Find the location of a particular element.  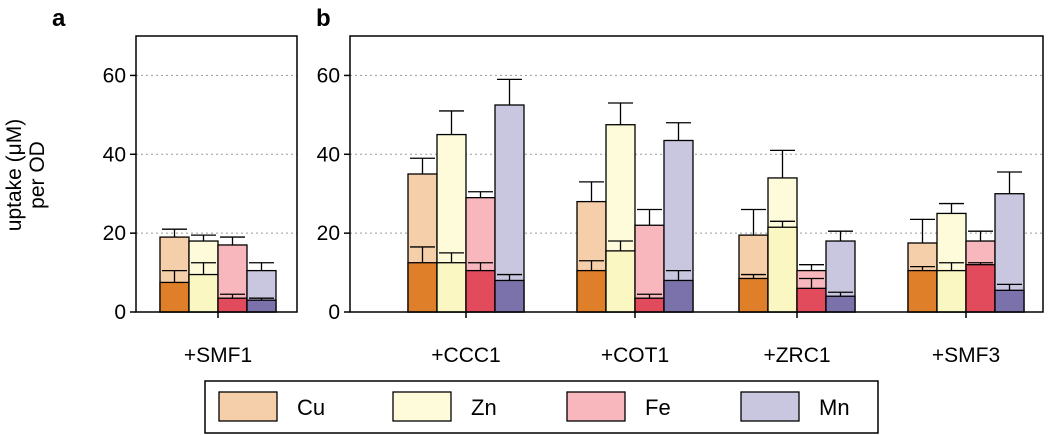

legend-swatch-zn is located at coordinates (422, 406).